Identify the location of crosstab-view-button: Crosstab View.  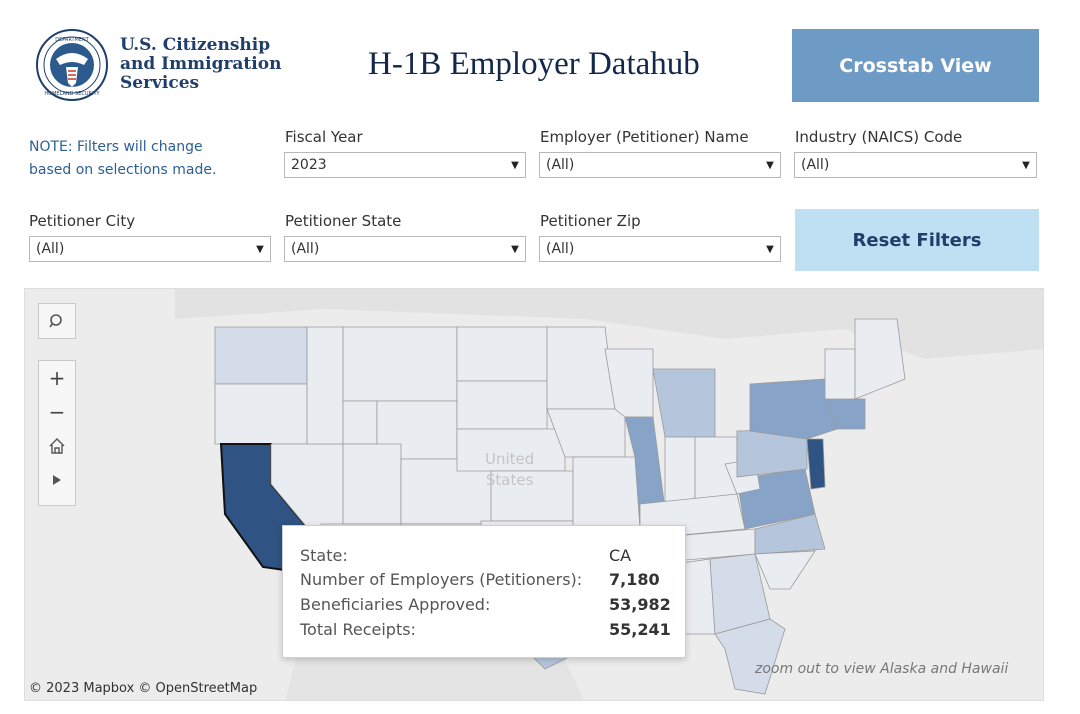
(915, 65).